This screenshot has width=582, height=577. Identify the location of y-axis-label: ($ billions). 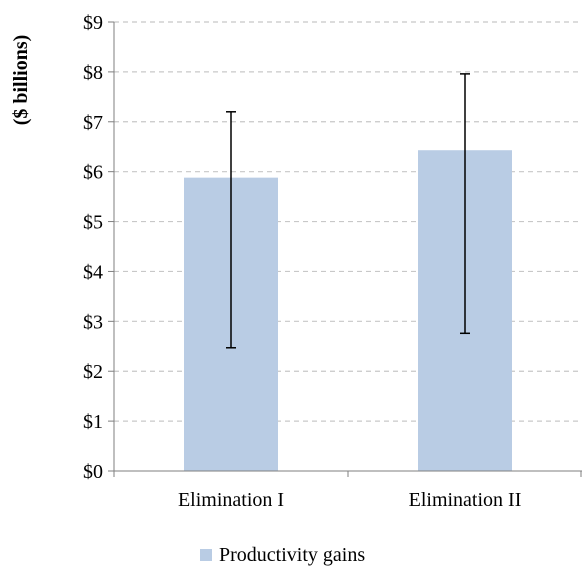
(21, 80).